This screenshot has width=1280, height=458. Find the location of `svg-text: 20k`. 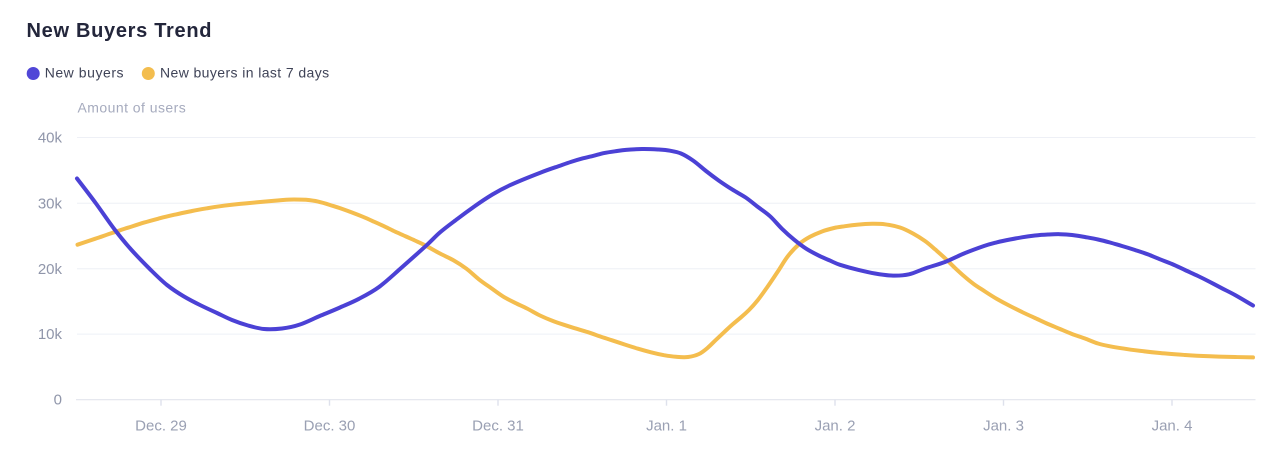

svg-text: 20k is located at coordinates (50, 269).